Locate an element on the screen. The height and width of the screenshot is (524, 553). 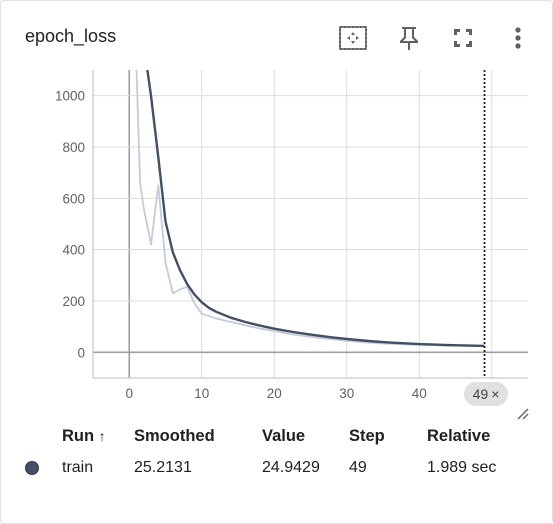
runs-table-header: Run ↑ Smoothed Value Step Relative is located at coordinates (276, 436).